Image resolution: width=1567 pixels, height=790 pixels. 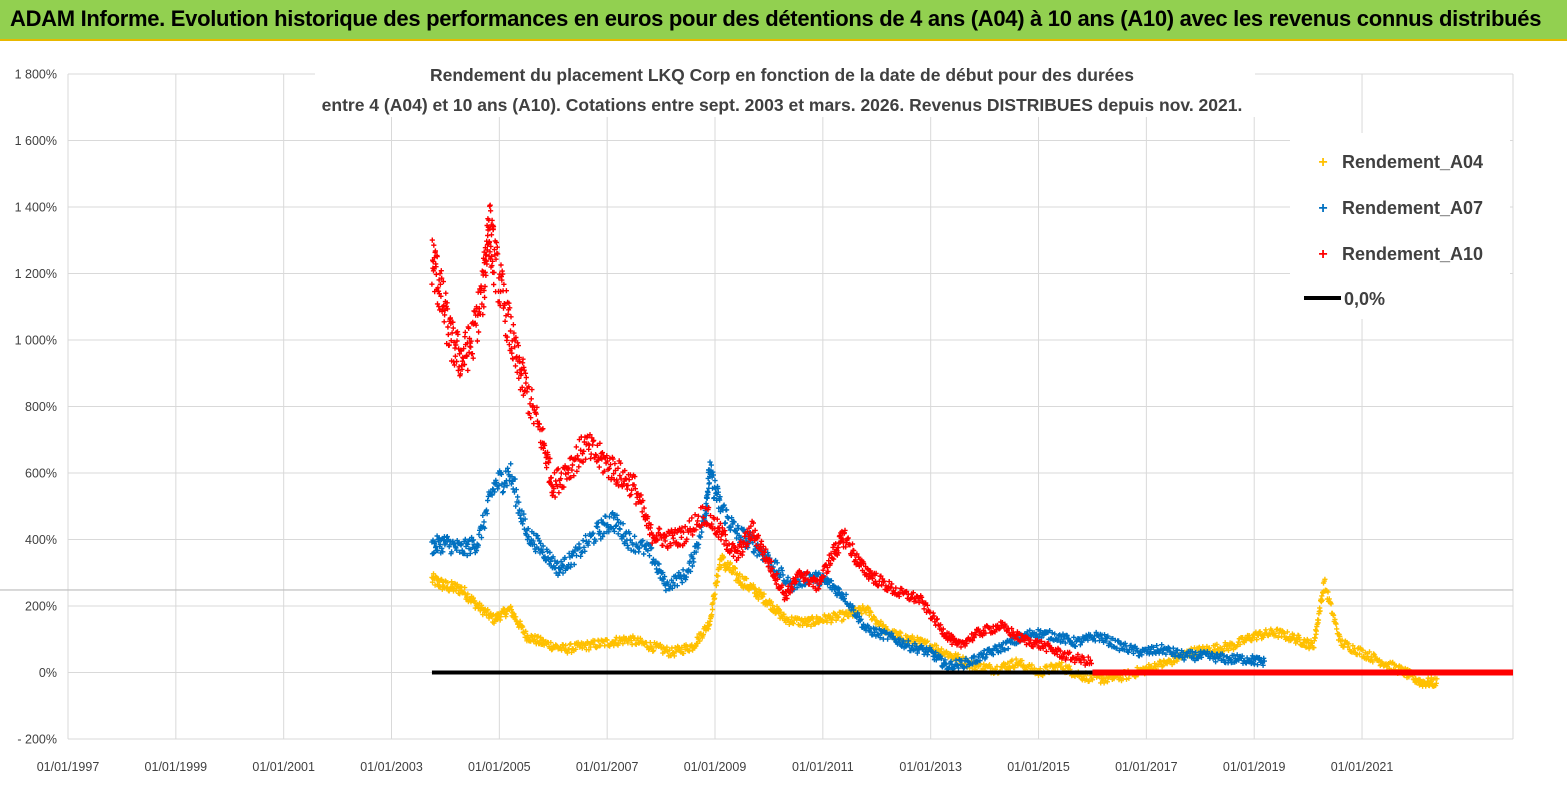 I want to click on y-tick-label: 1 600%, so click(x=36, y=141).